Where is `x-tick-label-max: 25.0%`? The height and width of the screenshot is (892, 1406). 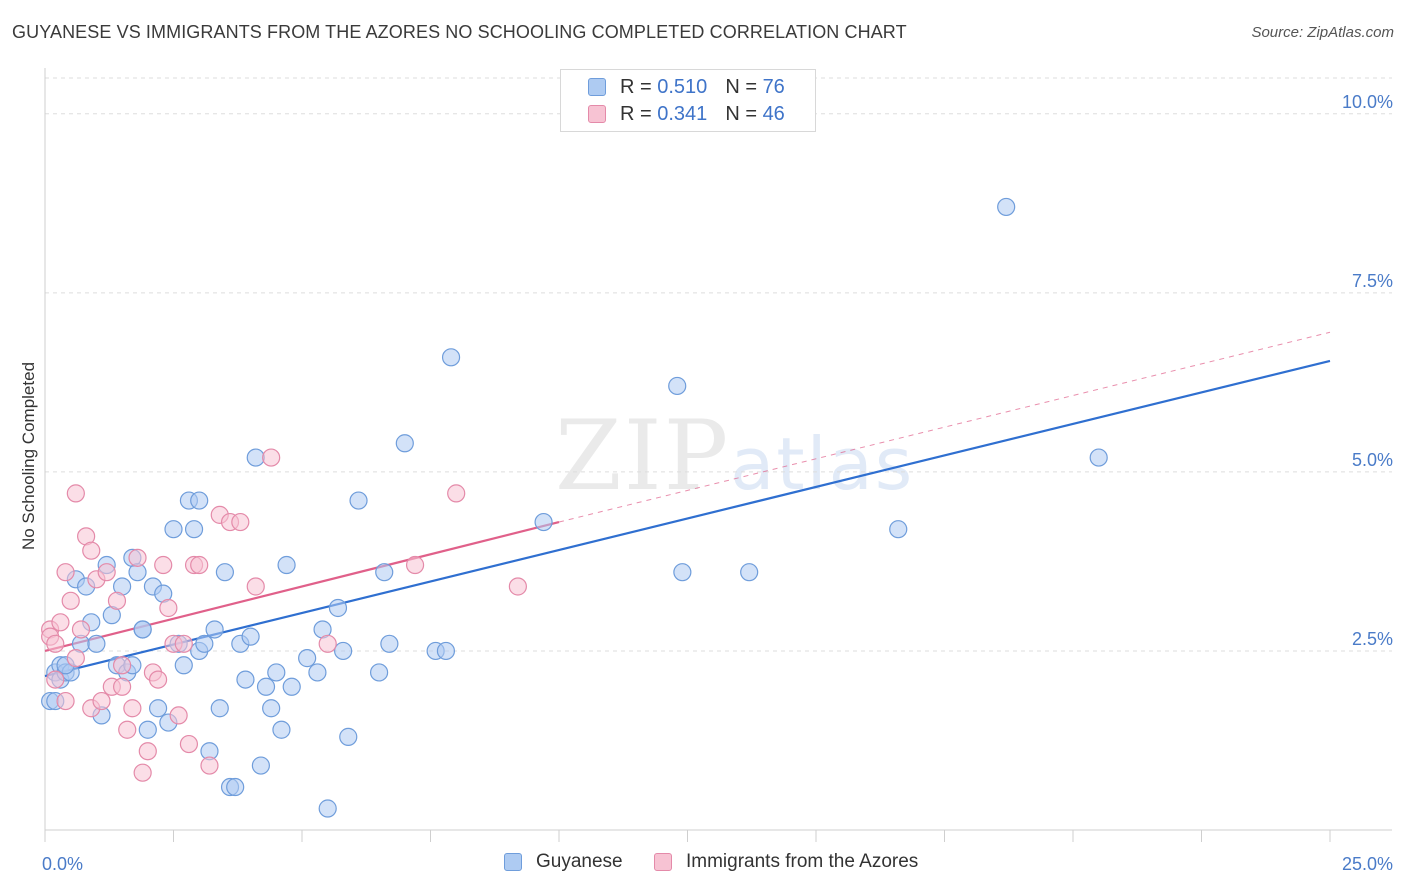
x-tick-label-max: 25.0% is located at coordinates (1367, 864).